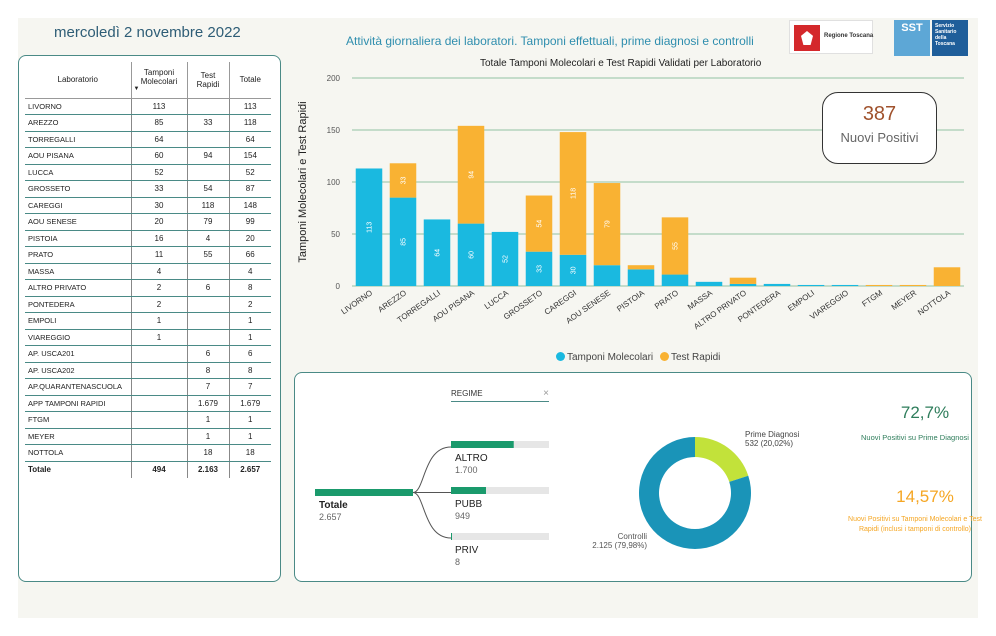  Describe the element at coordinates (208, 354) in the screenshot. I see `cell-value: 6` at that location.